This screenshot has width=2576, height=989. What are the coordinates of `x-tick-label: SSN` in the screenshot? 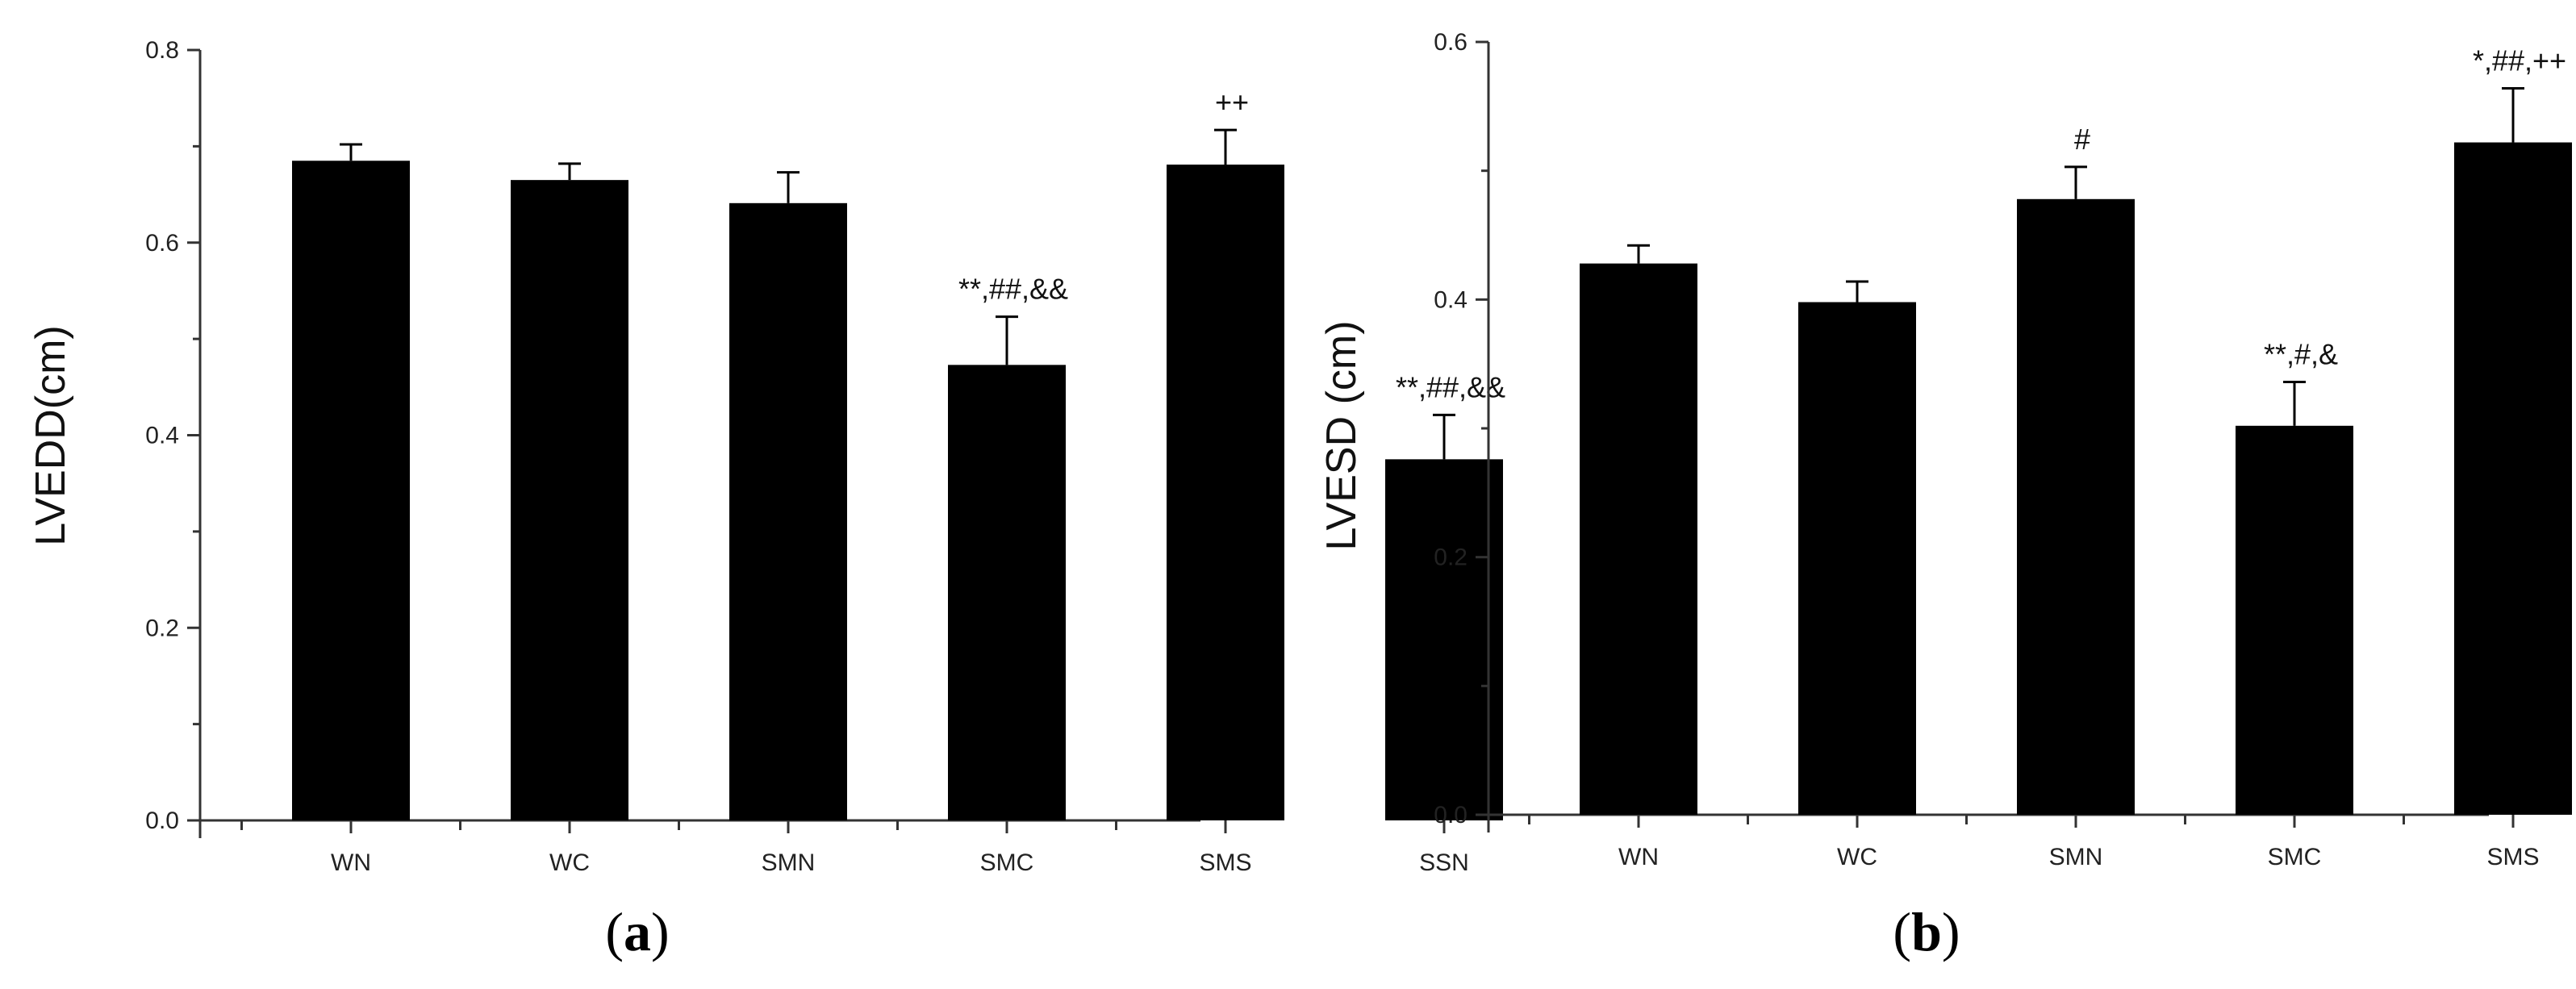 It's located at (1444, 862).